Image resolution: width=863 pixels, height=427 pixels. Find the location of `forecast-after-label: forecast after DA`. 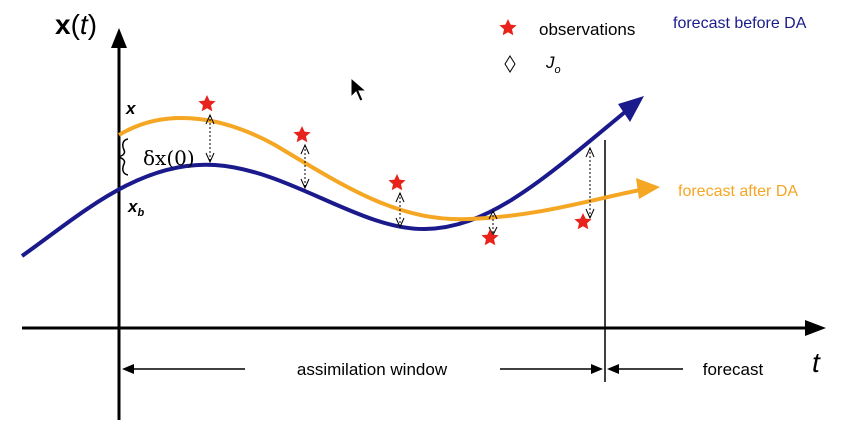

forecast-after-label: forecast after DA is located at coordinates (738, 191).